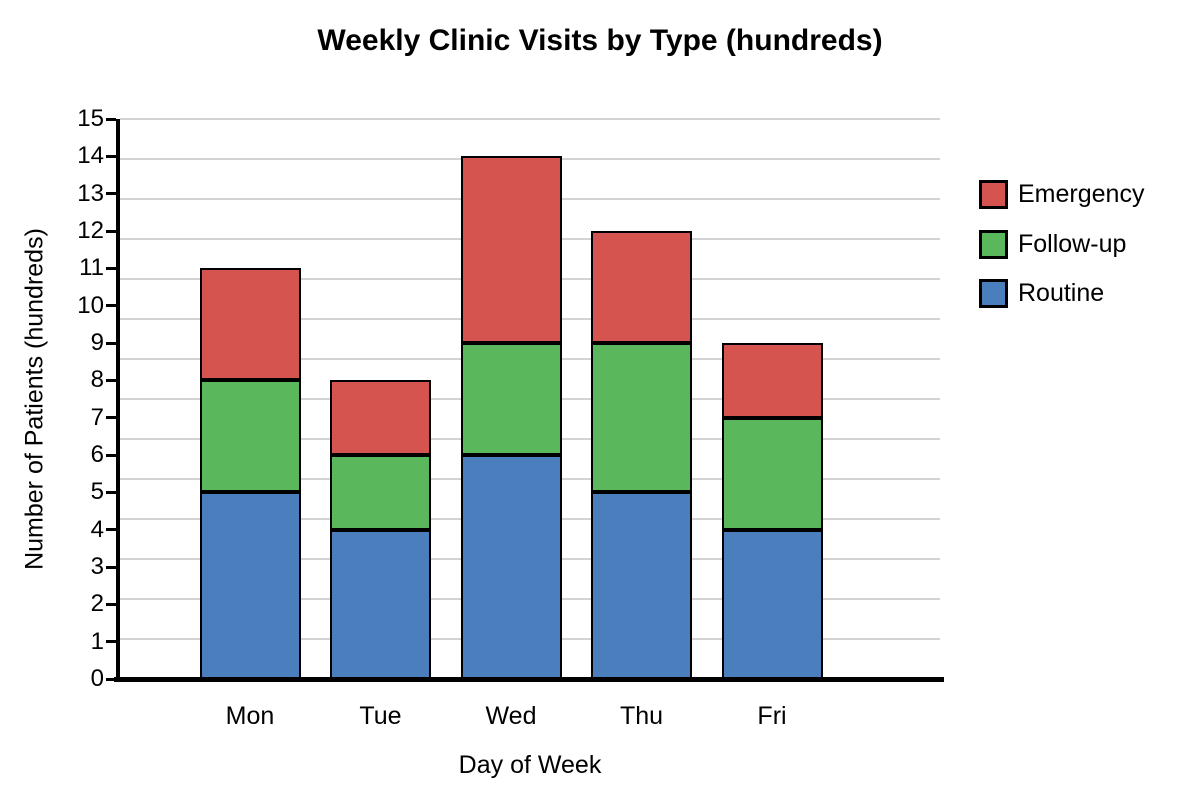 The width and height of the screenshot is (1200, 800). What do you see at coordinates (380, 604) in the screenshot?
I see `bar-segment-tue-routine` at bounding box center [380, 604].